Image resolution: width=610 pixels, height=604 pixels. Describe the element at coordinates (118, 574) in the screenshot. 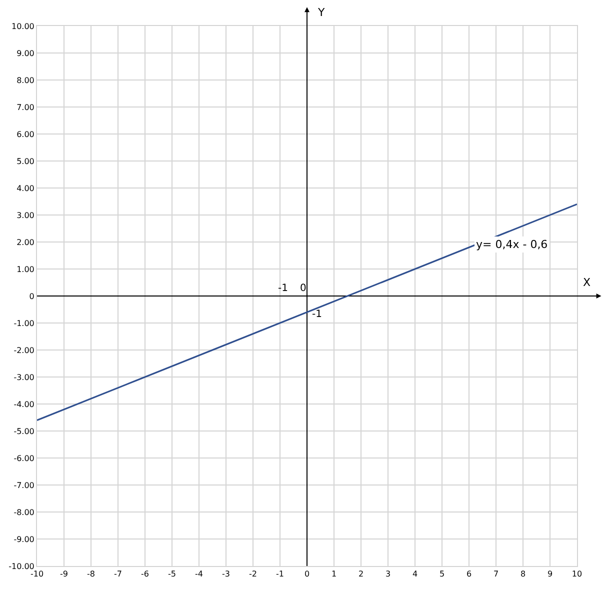

I see `x-tick-label: -7` at that location.